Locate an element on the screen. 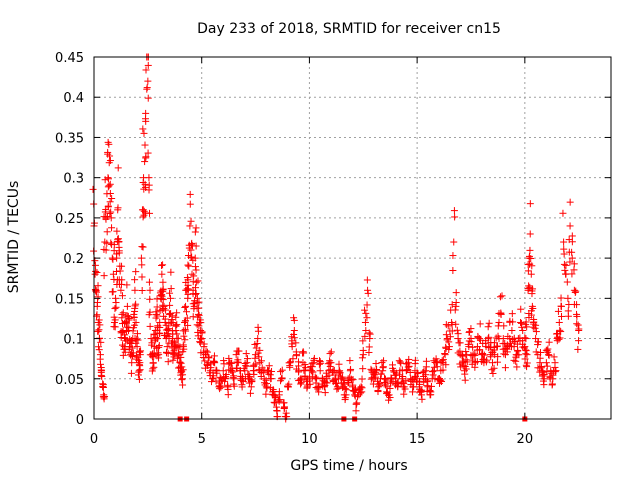 Image resolution: width=640 pixels, height=480 pixels. y-tick-label: 0.05 is located at coordinates (69, 380).